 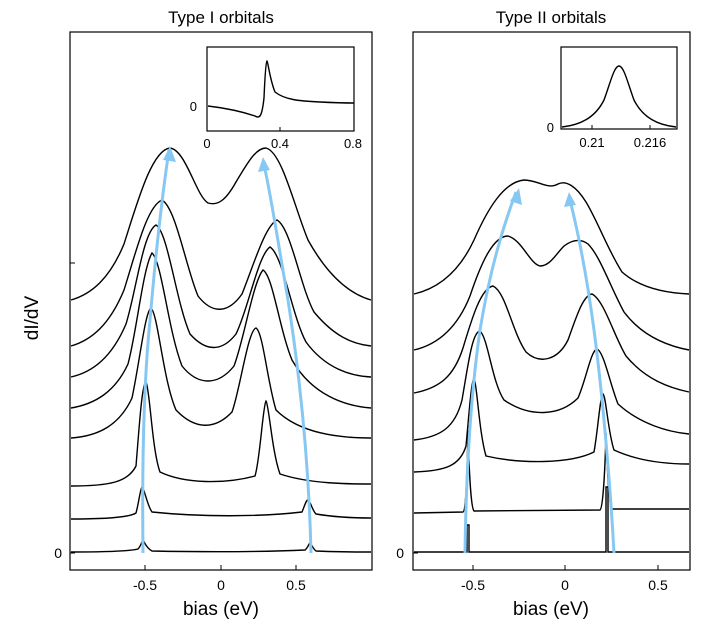 What do you see at coordinates (296, 585) in the screenshot?
I see `x-tick-label-type-1: 0.5` at bounding box center [296, 585].